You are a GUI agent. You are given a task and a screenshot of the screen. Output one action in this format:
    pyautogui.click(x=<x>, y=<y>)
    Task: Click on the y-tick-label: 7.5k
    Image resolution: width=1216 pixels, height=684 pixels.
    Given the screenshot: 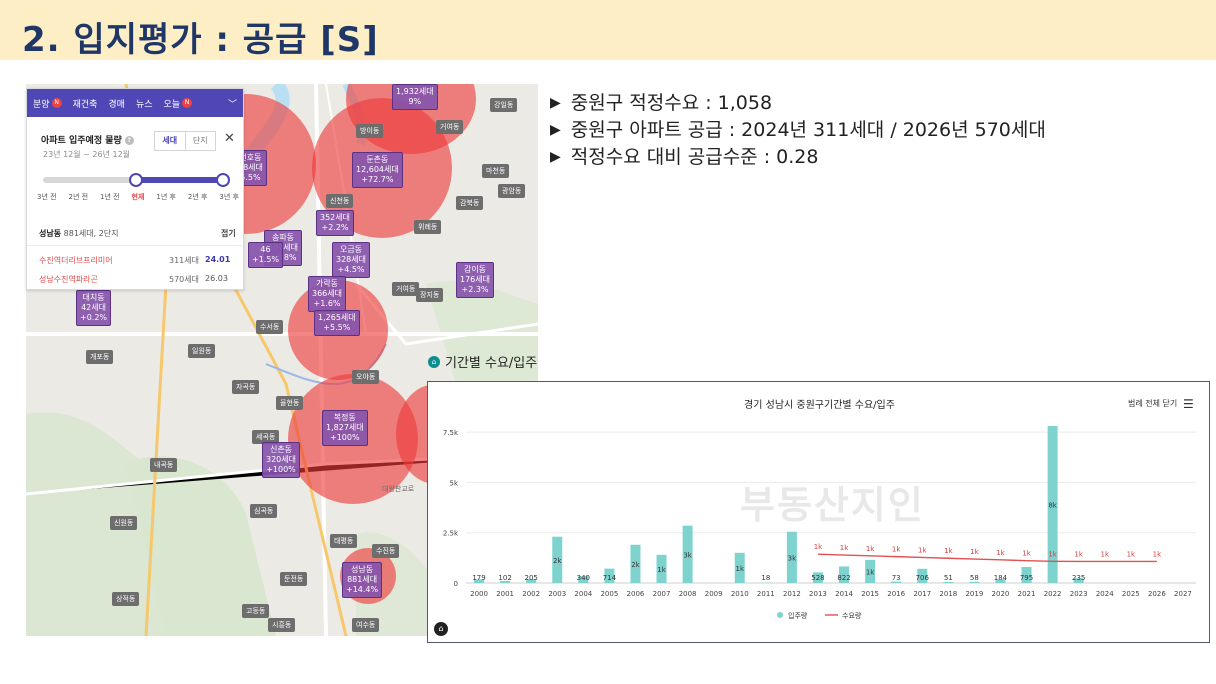 What is the action you would take?
    pyautogui.click(x=451, y=433)
    